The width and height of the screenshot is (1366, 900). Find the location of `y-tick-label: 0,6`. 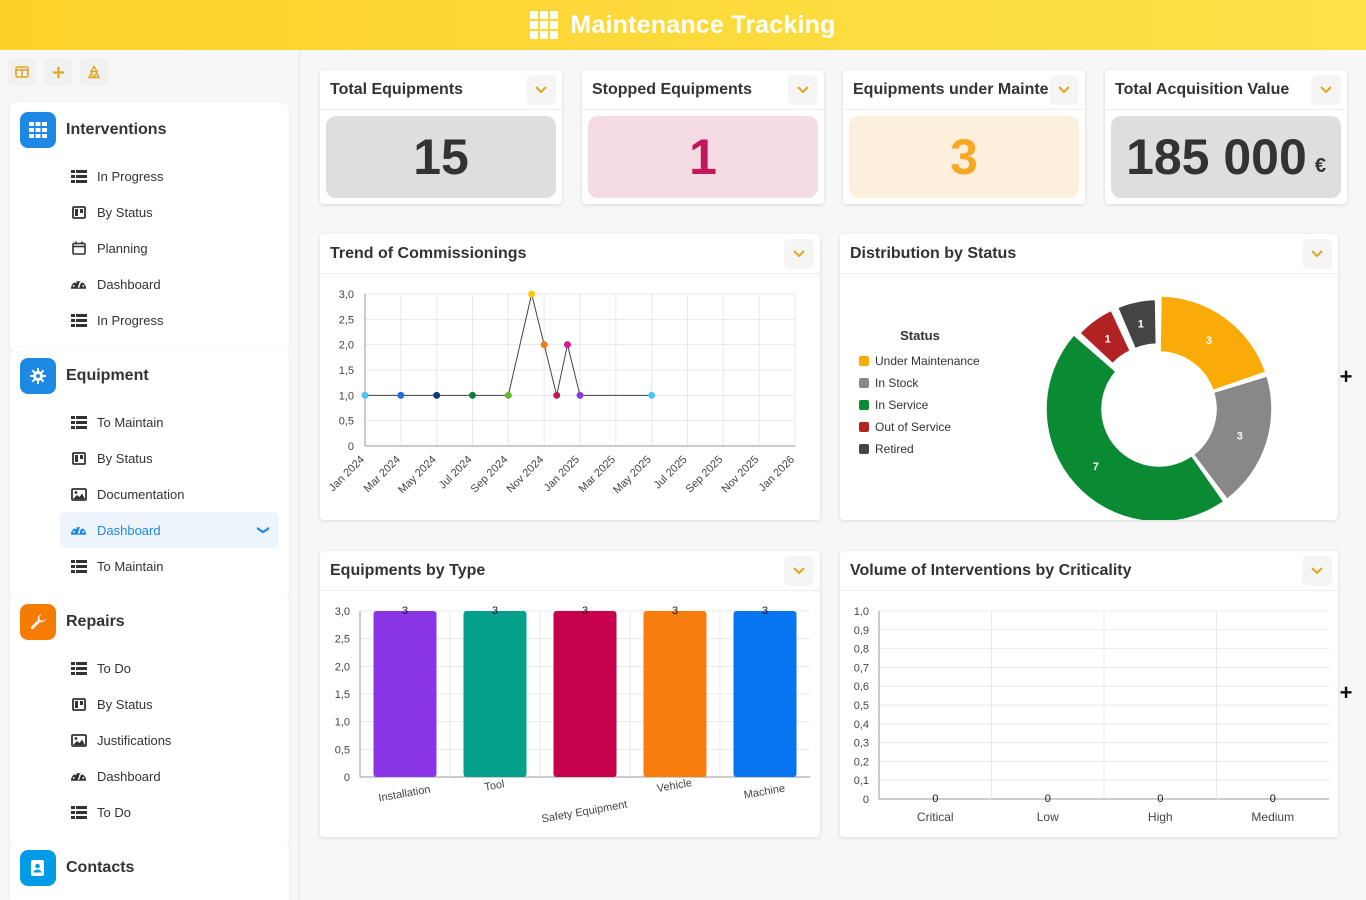

y-tick-label: 0,6 is located at coordinates (861, 687).